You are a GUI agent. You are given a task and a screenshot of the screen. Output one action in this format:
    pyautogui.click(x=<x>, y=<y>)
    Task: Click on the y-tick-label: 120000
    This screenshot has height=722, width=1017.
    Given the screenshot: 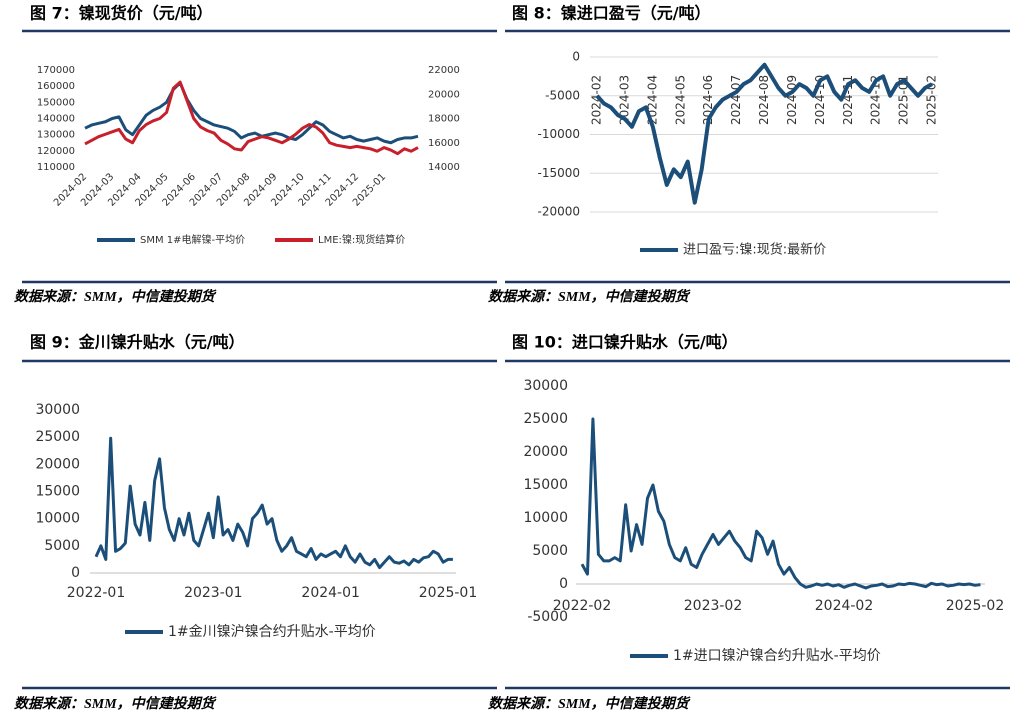 What is the action you would take?
    pyautogui.click(x=56, y=151)
    